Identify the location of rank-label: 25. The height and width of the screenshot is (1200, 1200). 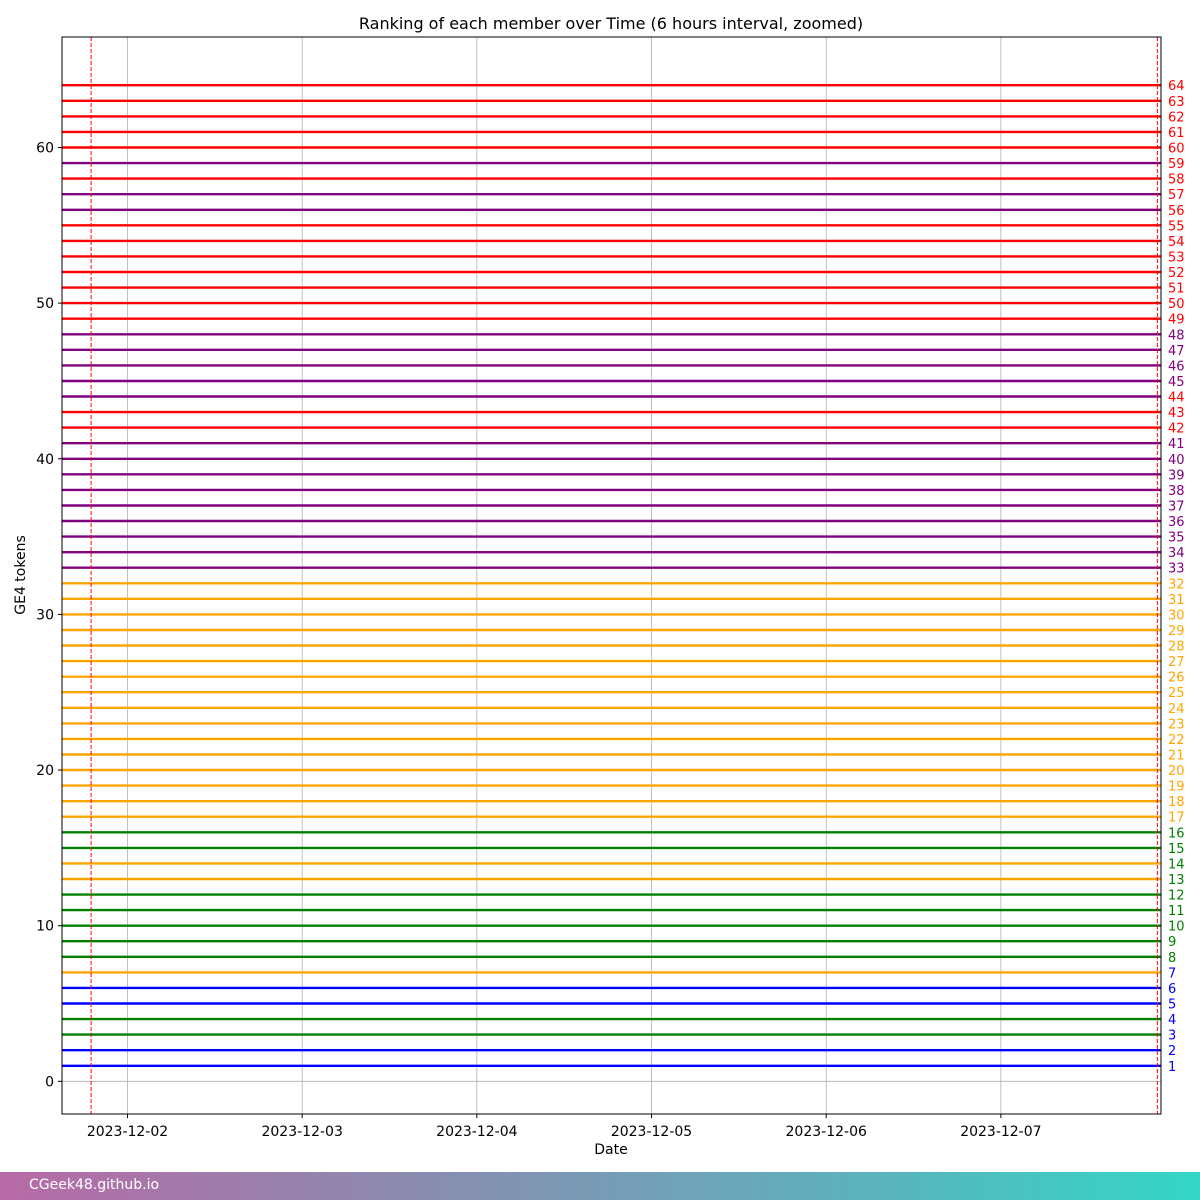
(1176, 693).